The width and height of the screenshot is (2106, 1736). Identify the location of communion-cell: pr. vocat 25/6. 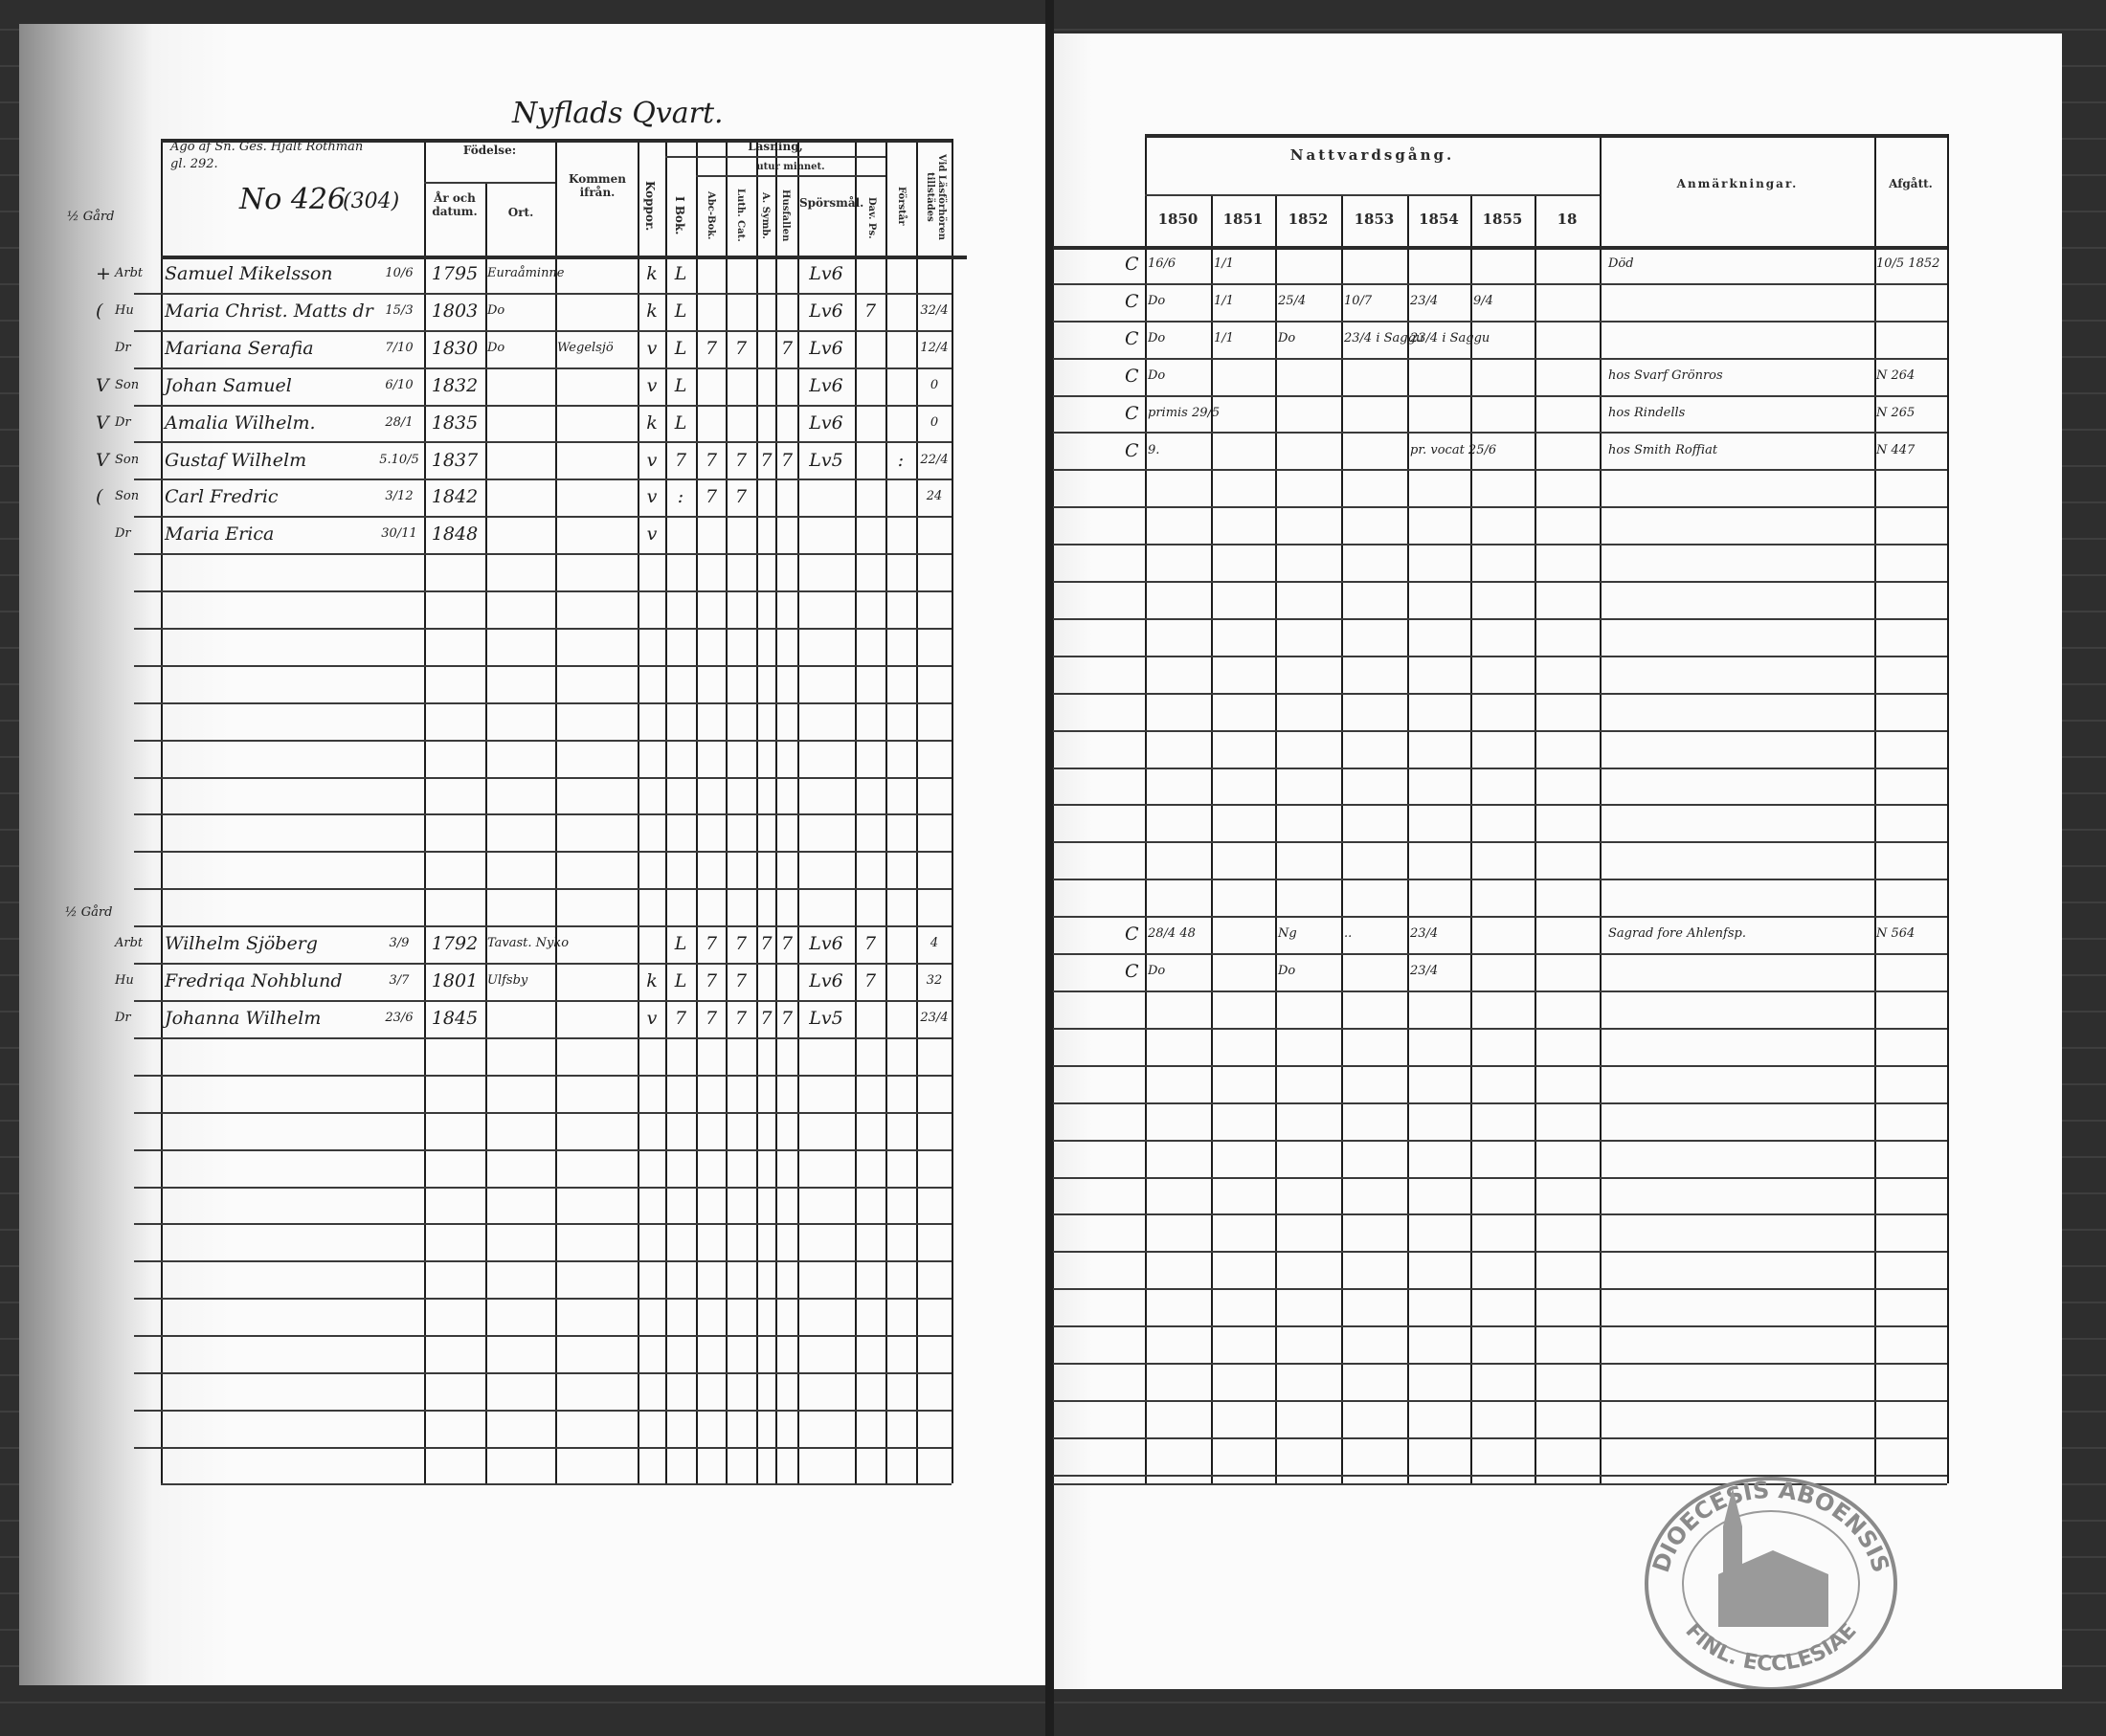
(1453, 450).